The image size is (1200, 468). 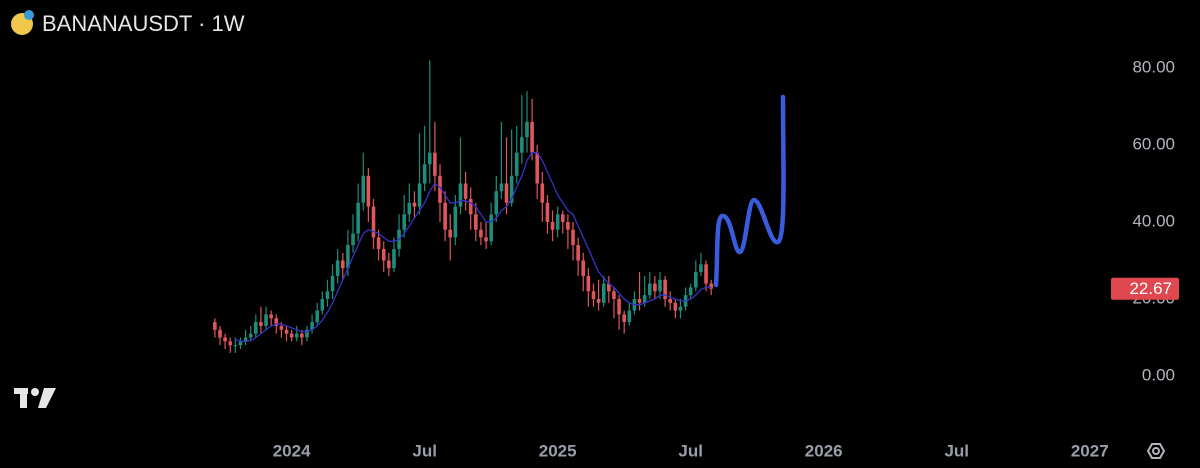 I want to click on x-tick-label: 2027, so click(x=1090, y=450).